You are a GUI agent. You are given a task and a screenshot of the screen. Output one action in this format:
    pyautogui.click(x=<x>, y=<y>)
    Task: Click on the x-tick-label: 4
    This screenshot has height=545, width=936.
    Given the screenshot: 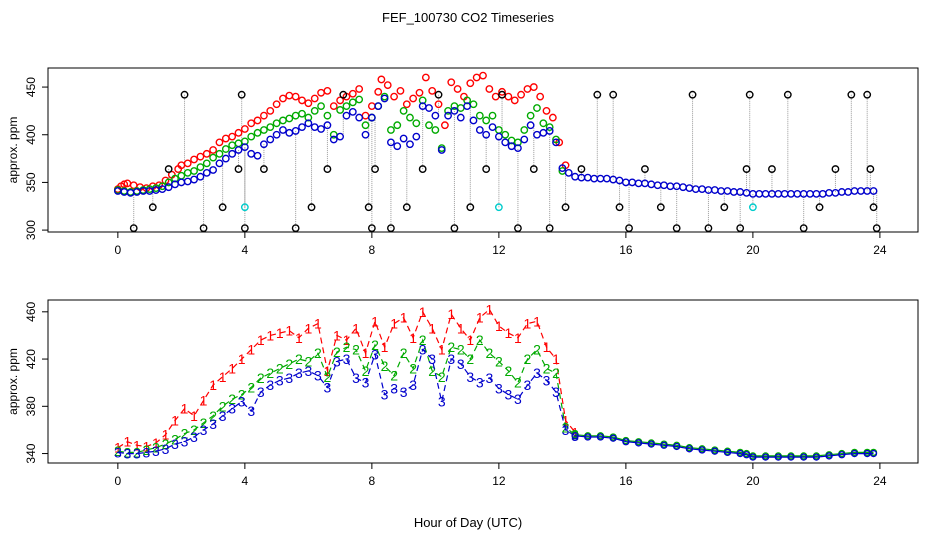 What is the action you would take?
    pyautogui.click(x=245, y=481)
    